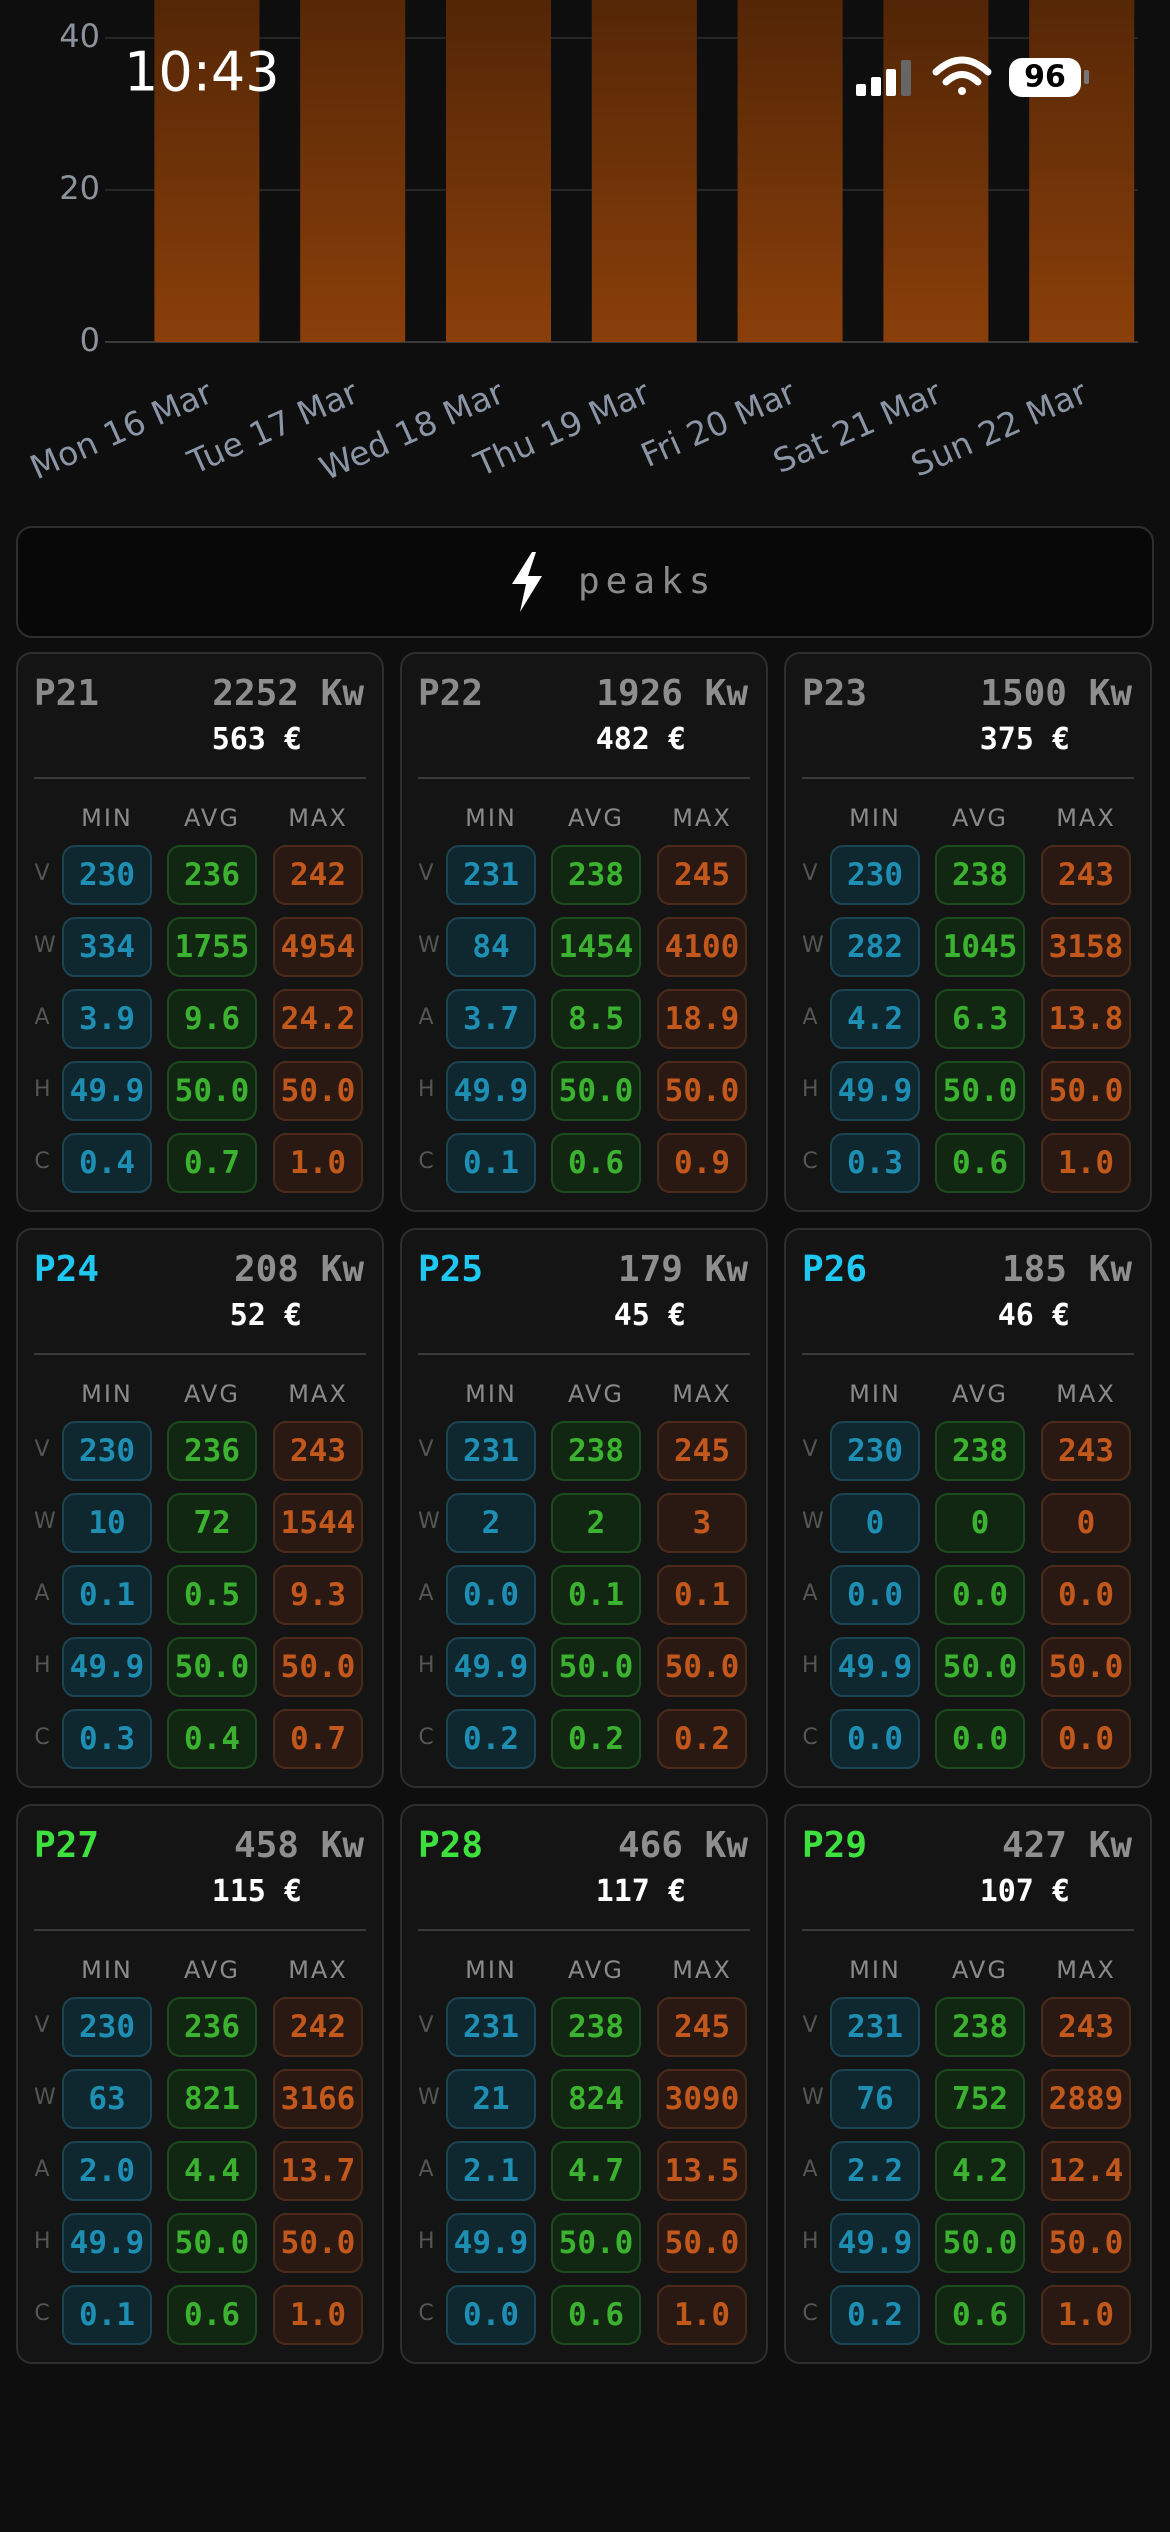 The image size is (1170, 2532). Describe the element at coordinates (875, 1163) in the screenshot. I see `value-cell: 0.3` at that location.